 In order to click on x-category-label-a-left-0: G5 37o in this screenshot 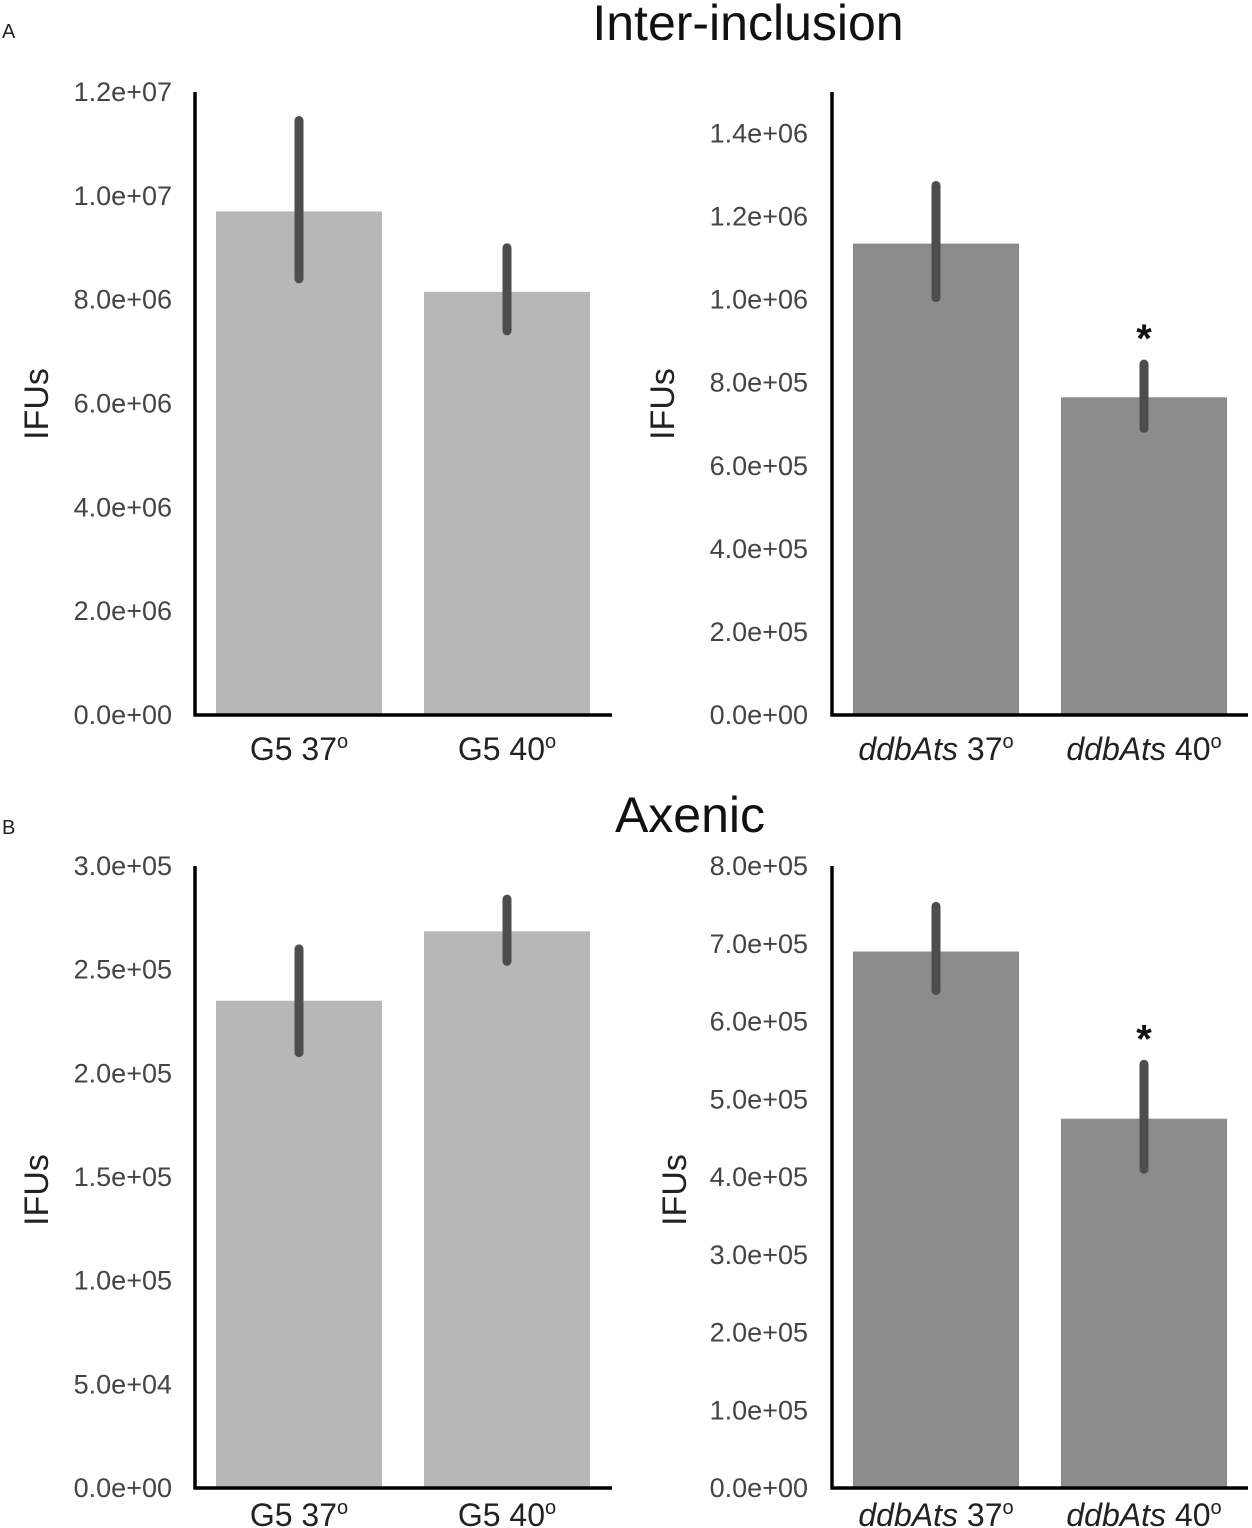, I will do `click(299, 749)`.